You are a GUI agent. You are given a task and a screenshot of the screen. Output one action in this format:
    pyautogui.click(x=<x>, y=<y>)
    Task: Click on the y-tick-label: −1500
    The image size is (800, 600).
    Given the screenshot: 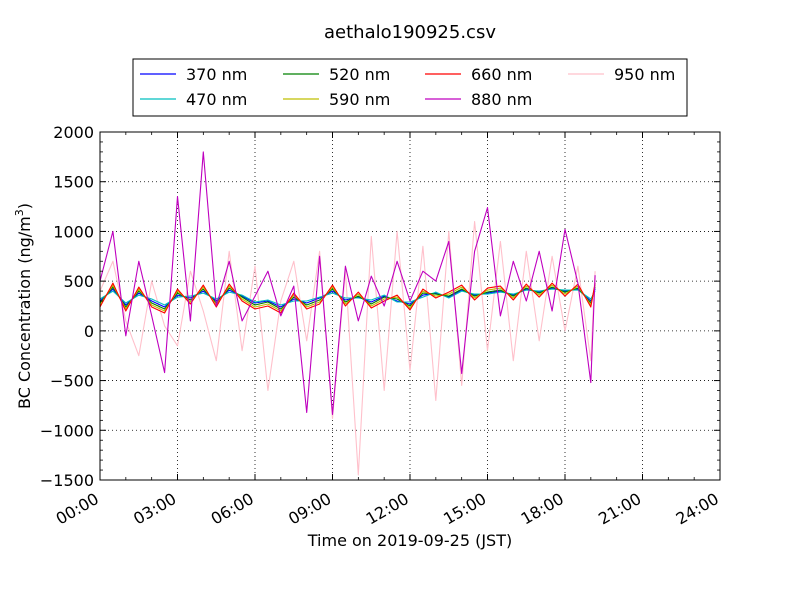 What is the action you would take?
    pyautogui.click(x=67, y=480)
    